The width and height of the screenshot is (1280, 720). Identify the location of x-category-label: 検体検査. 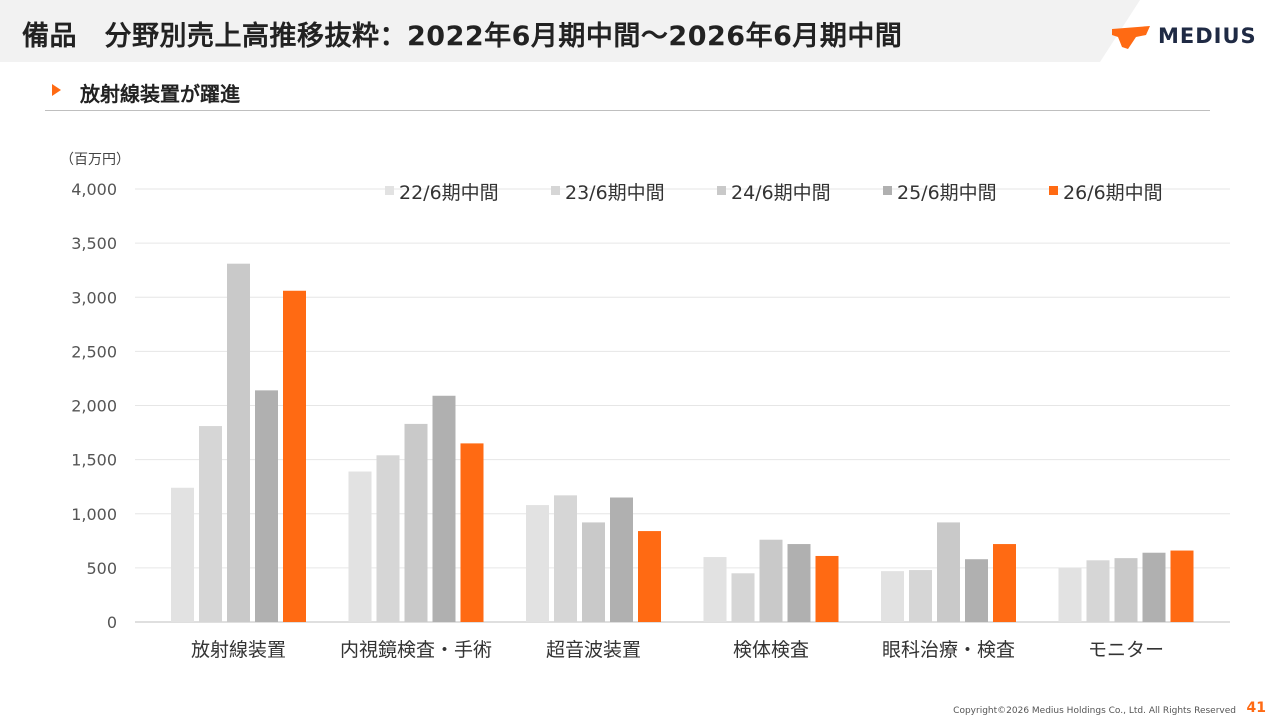
(771, 650).